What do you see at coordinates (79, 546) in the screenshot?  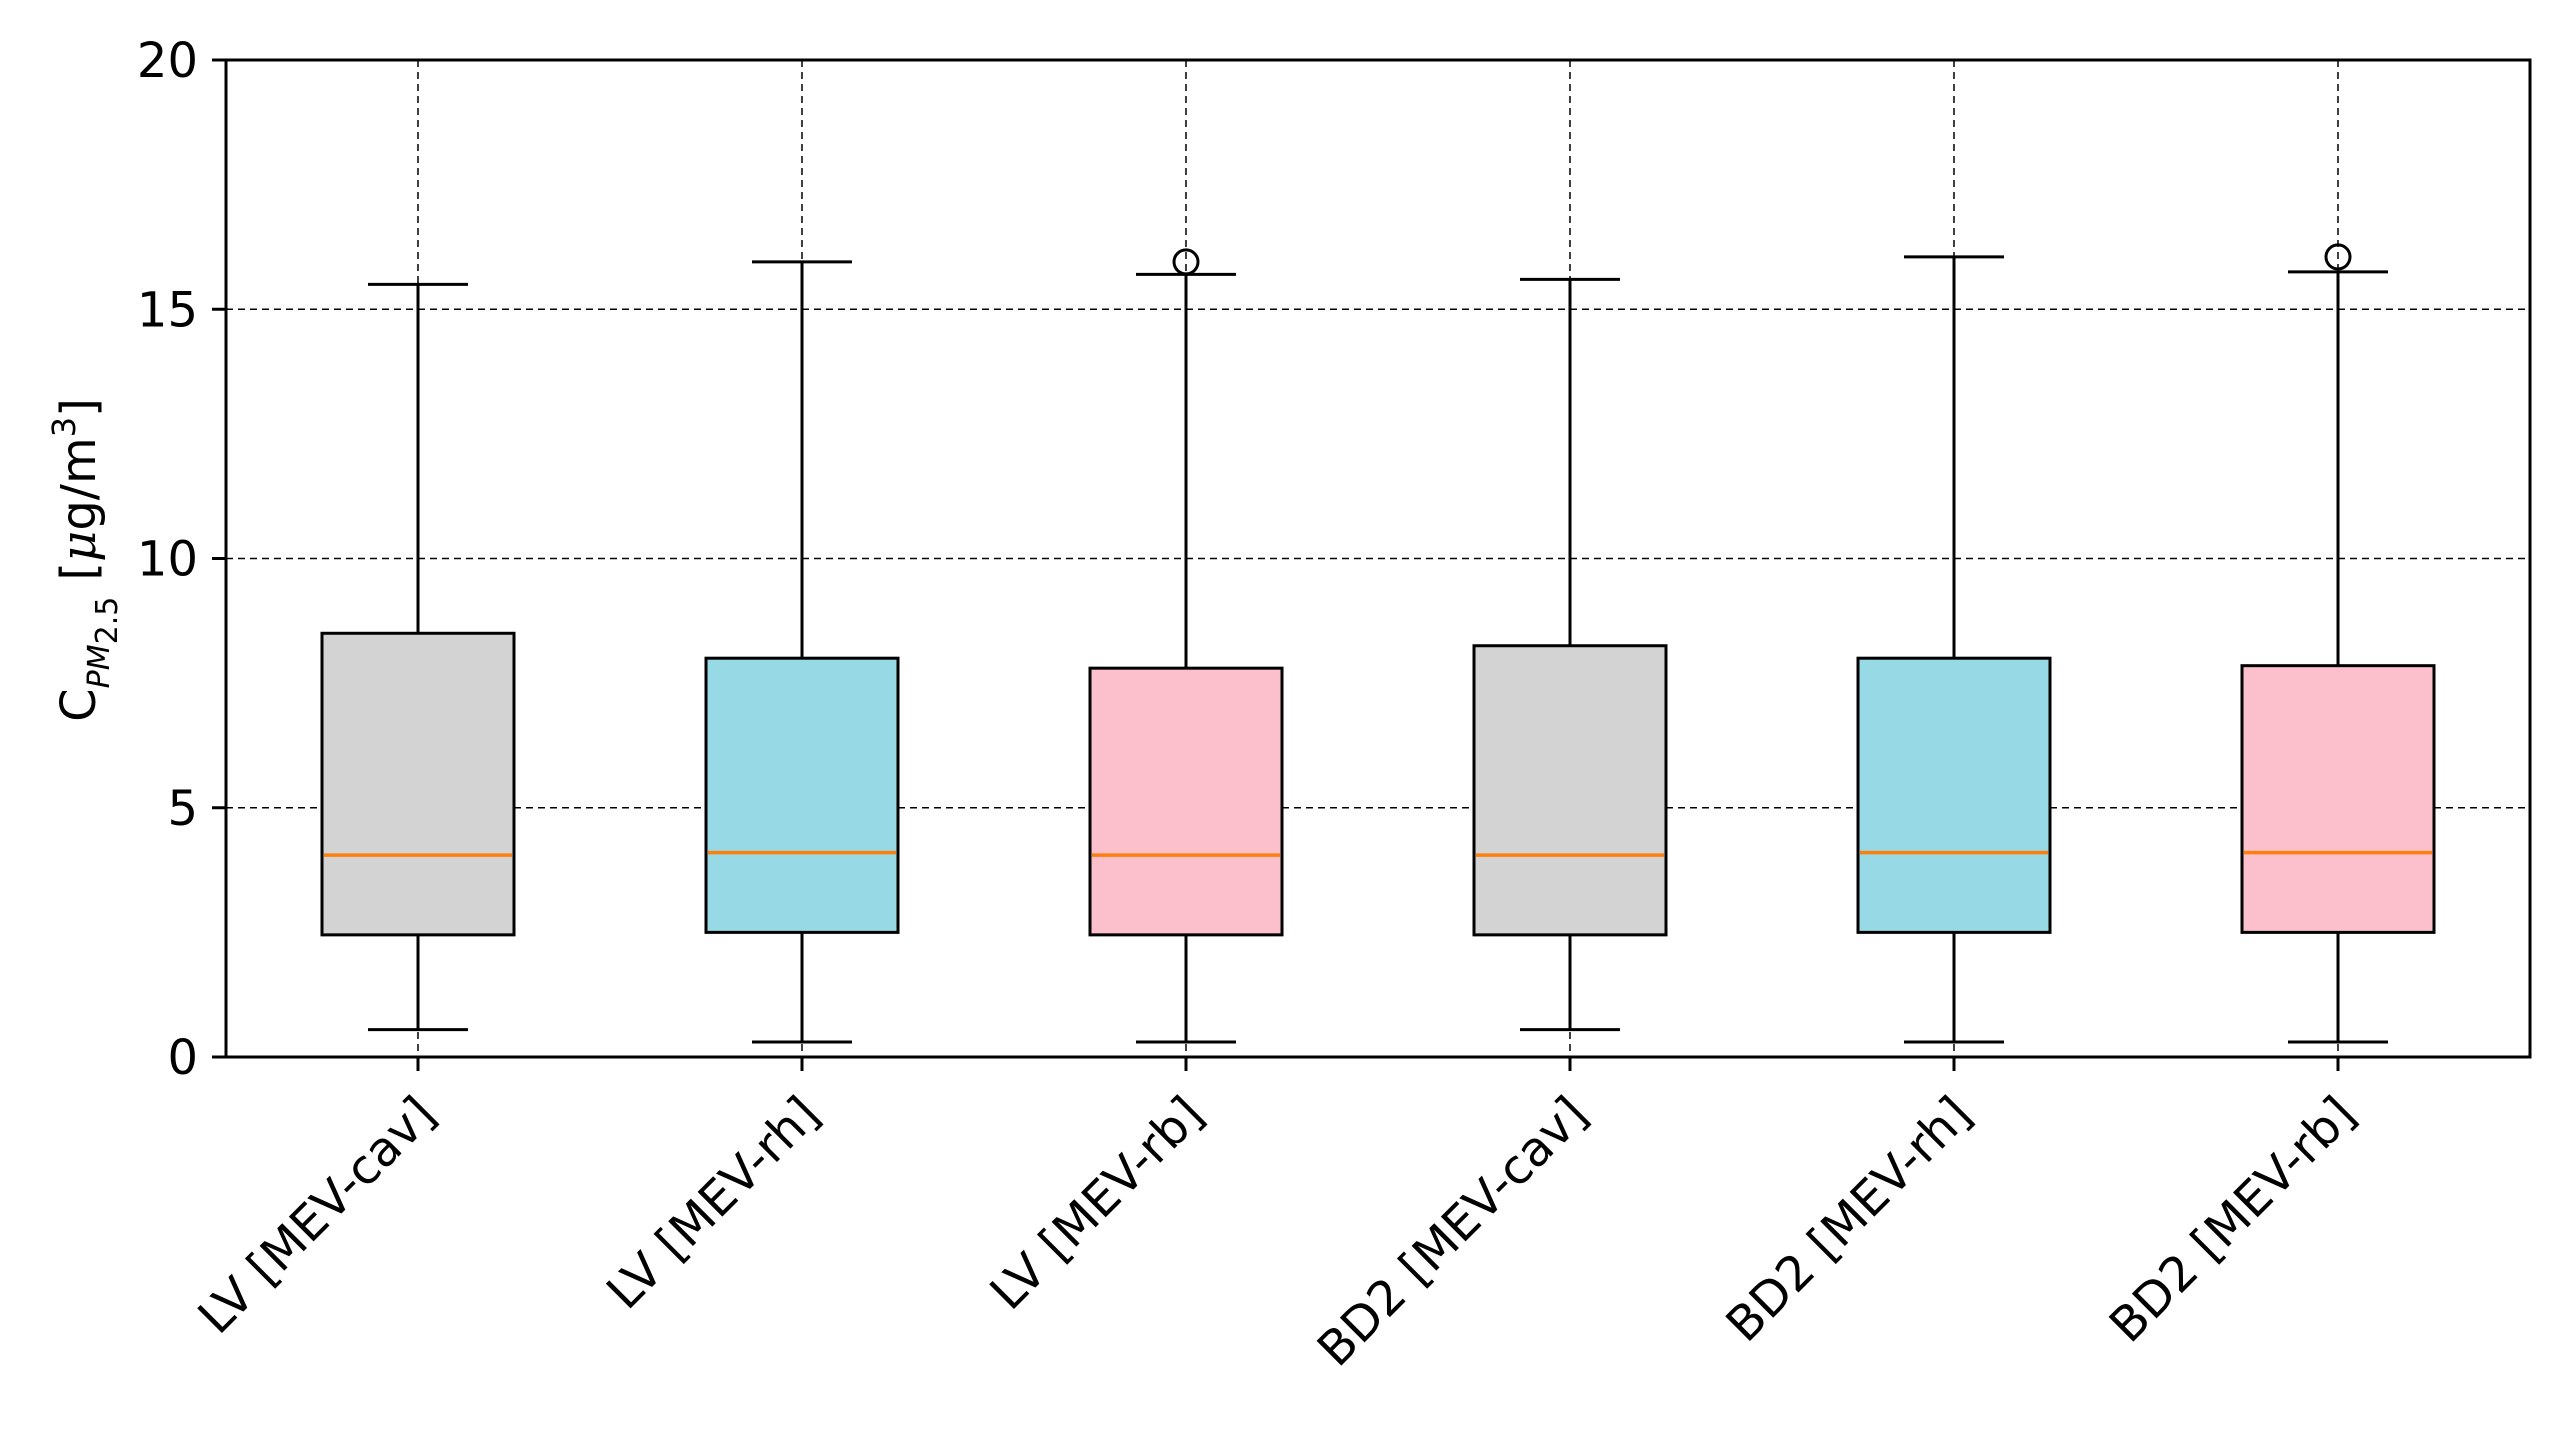 I see `y-label-unit-mu: μ` at bounding box center [79, 546].